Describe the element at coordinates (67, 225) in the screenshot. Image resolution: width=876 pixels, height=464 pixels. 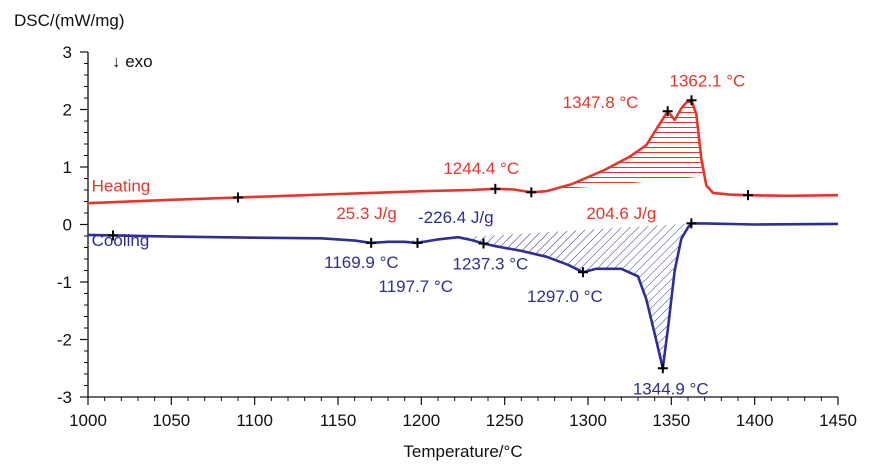
I see `y-tick-label: 0` at that location.